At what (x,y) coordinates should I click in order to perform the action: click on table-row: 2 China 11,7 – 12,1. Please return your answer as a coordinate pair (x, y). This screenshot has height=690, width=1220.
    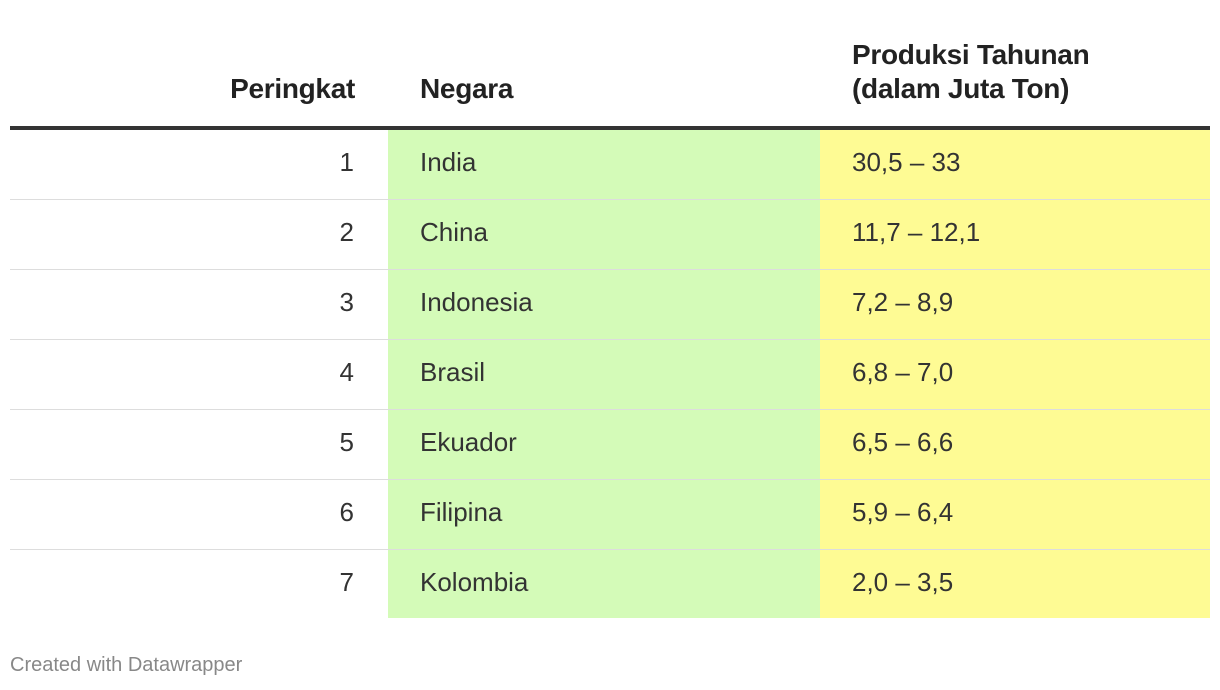
    Looking at the image, I should click on (610, 234).